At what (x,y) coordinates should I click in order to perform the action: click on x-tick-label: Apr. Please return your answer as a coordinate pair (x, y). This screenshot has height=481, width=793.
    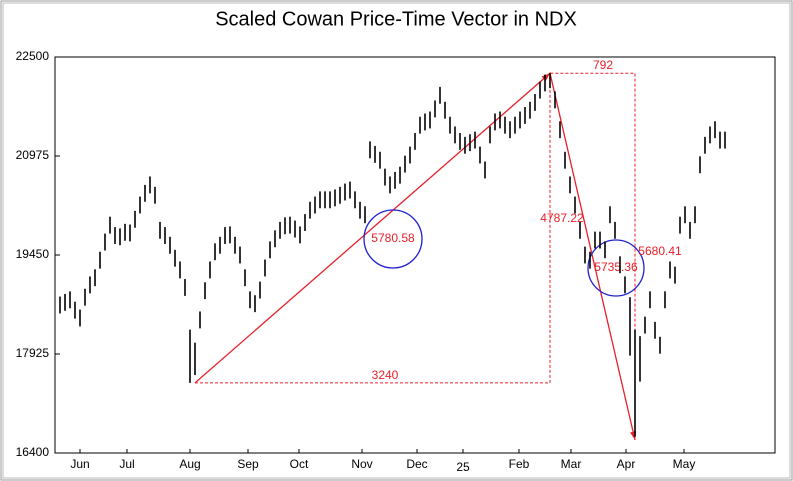
    Looking at the image, I should click on (626, 464).